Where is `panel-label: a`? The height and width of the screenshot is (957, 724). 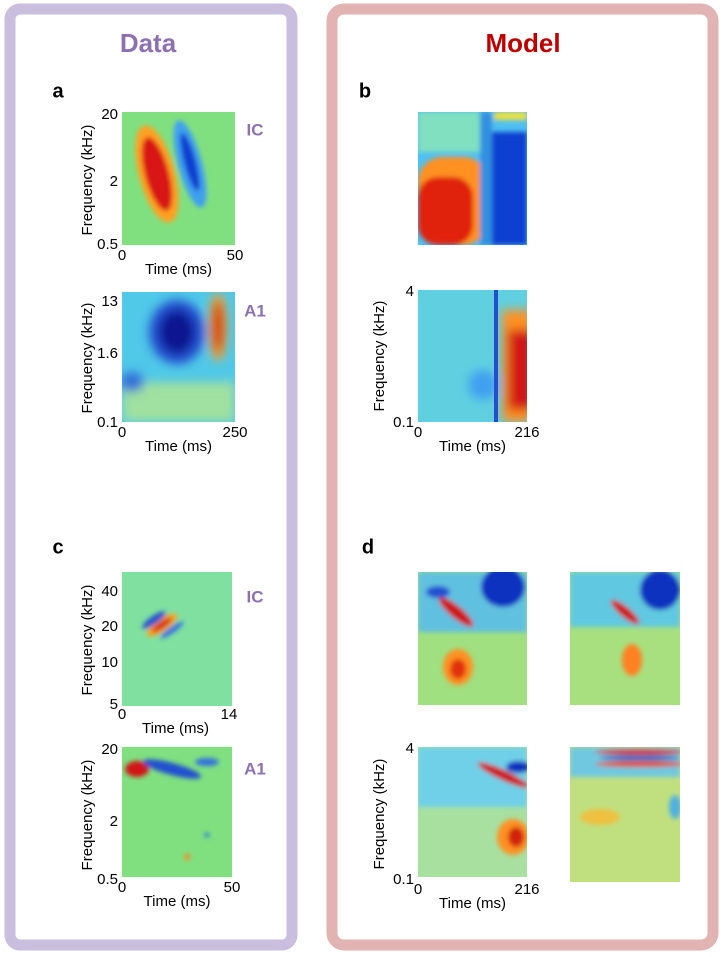 panel-label: a is located at coordinates (58, 91).